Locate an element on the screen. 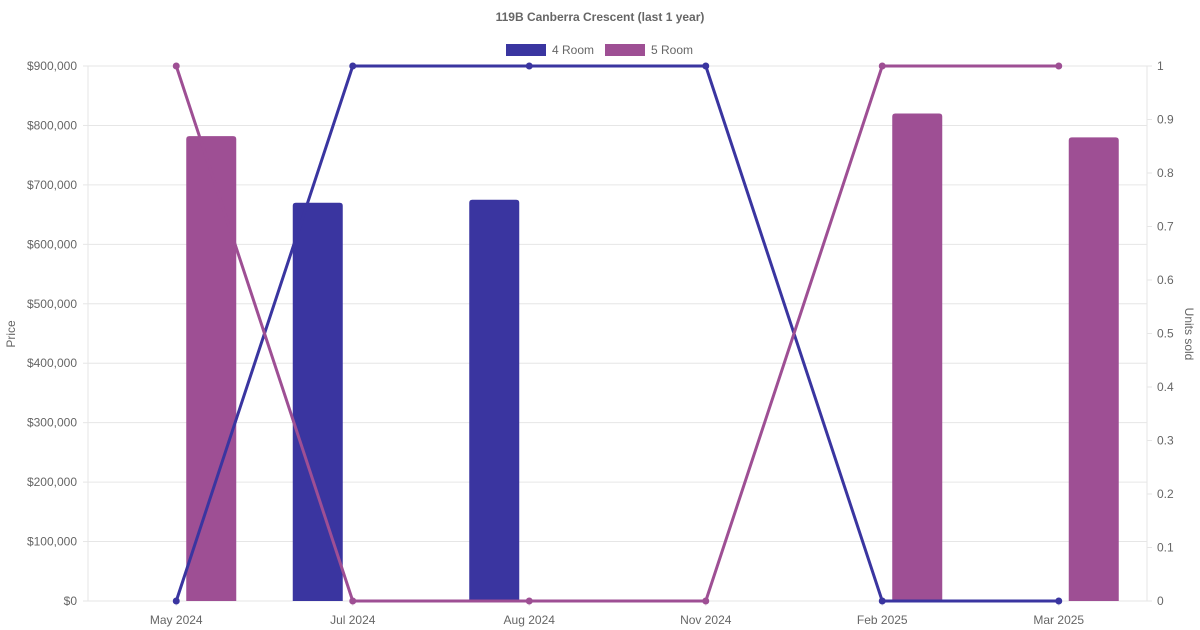 The height and width of the screenshot is (630, 1200). y-tick-label: $500,000 is located at coordinates (52, 304).